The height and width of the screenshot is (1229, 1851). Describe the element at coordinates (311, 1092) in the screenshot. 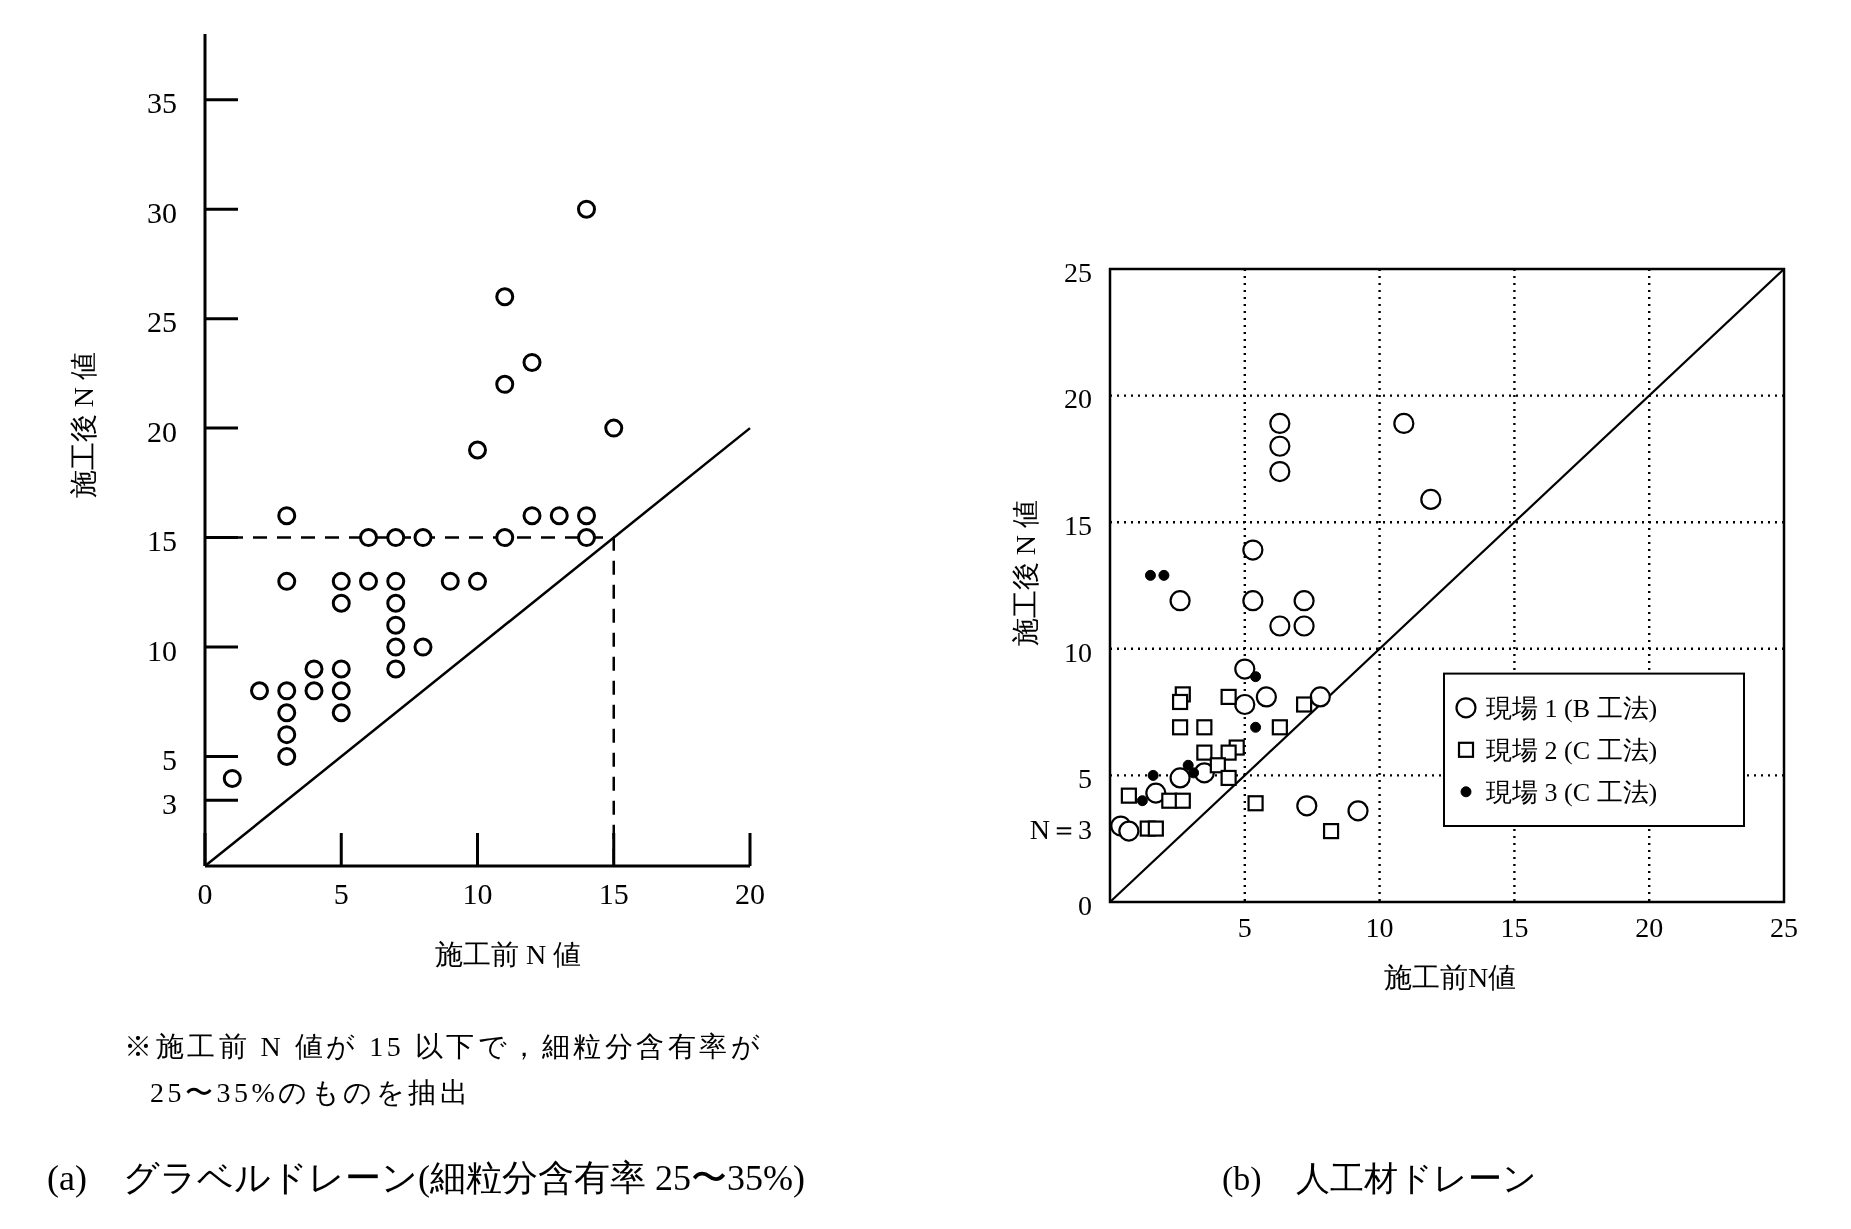

I see `text: 25〜35%のものを抽出` at that location.